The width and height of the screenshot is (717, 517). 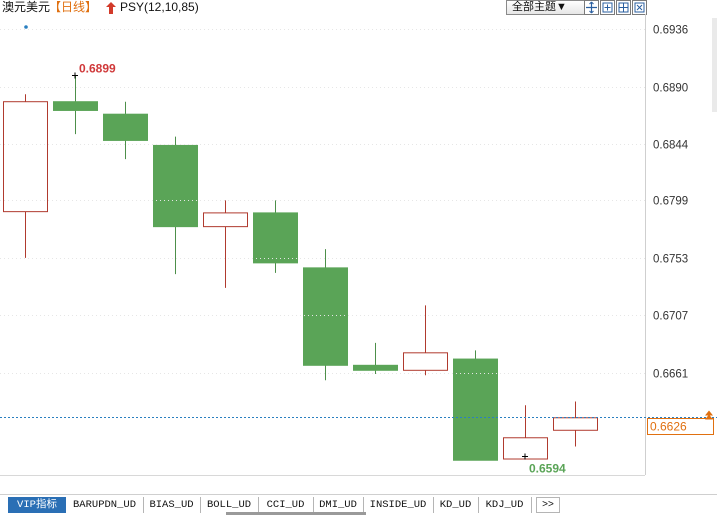 What do you see at coordinates (37, 505) in the screenshot?
I see `tab-vip: VIP指标` at bounding box center [37, 505].